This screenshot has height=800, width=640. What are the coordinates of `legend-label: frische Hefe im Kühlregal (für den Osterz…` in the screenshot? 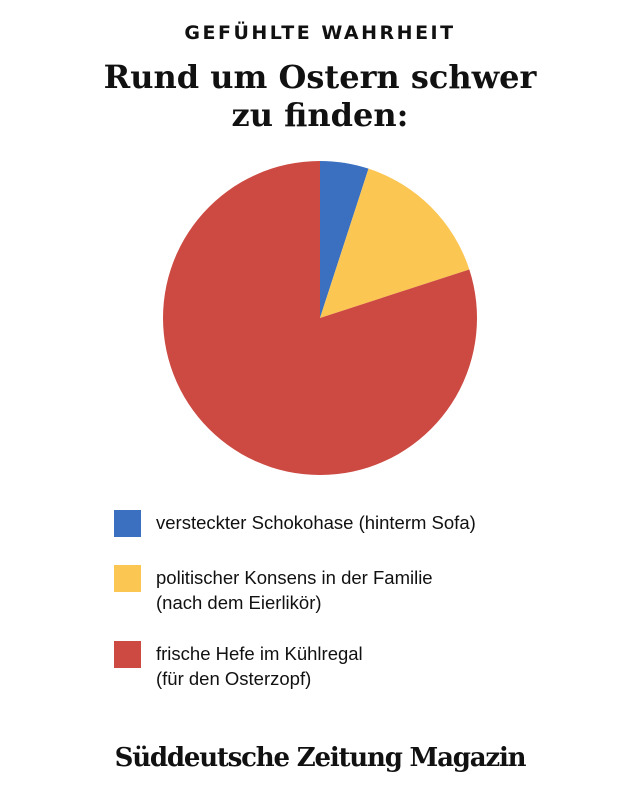 It's located at (370, 666).